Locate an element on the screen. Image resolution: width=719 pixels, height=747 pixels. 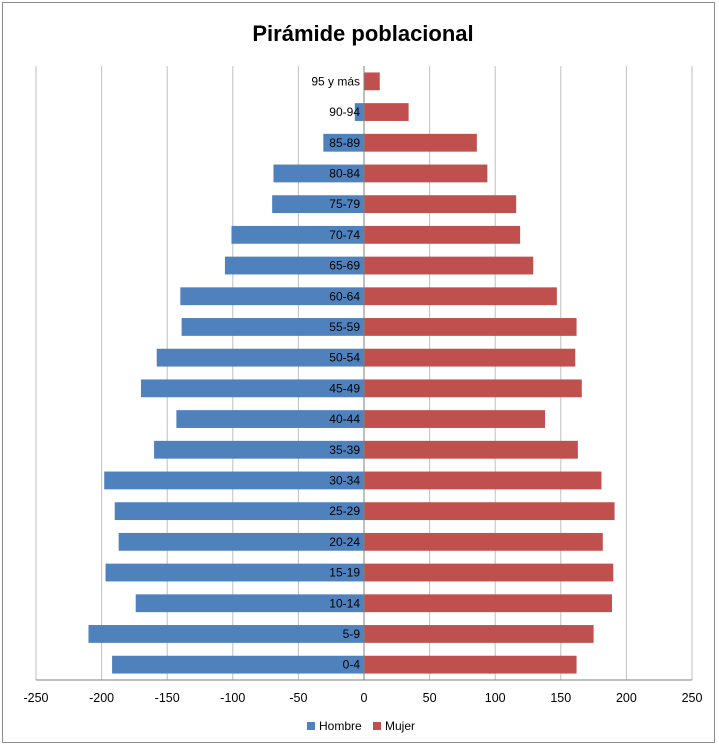
category-label: 95 y más is located at coordinates (335, 81).